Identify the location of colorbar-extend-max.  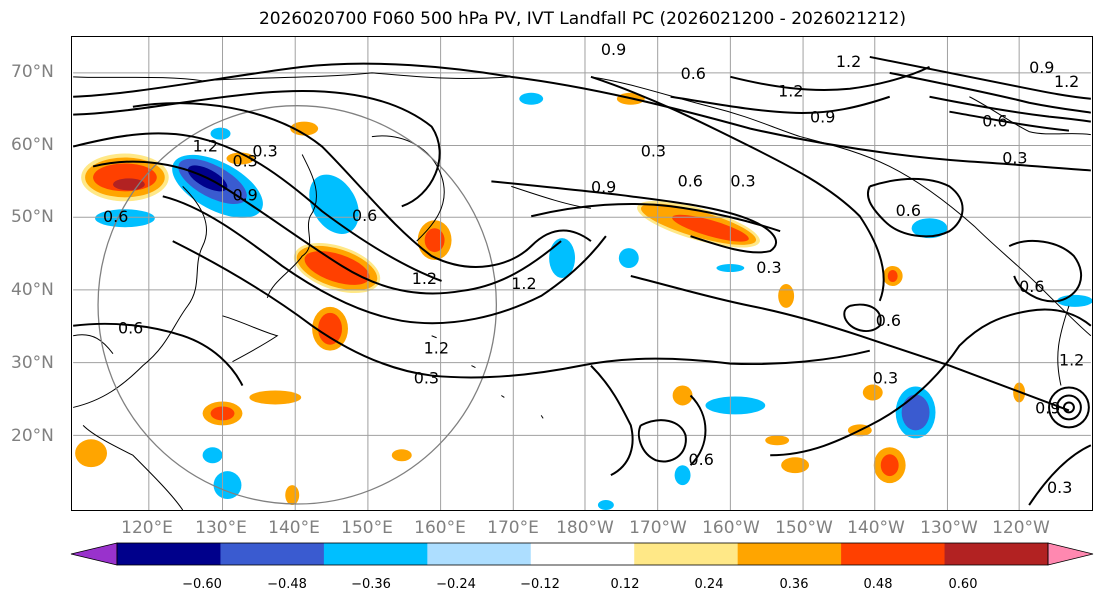
(1070, 554).